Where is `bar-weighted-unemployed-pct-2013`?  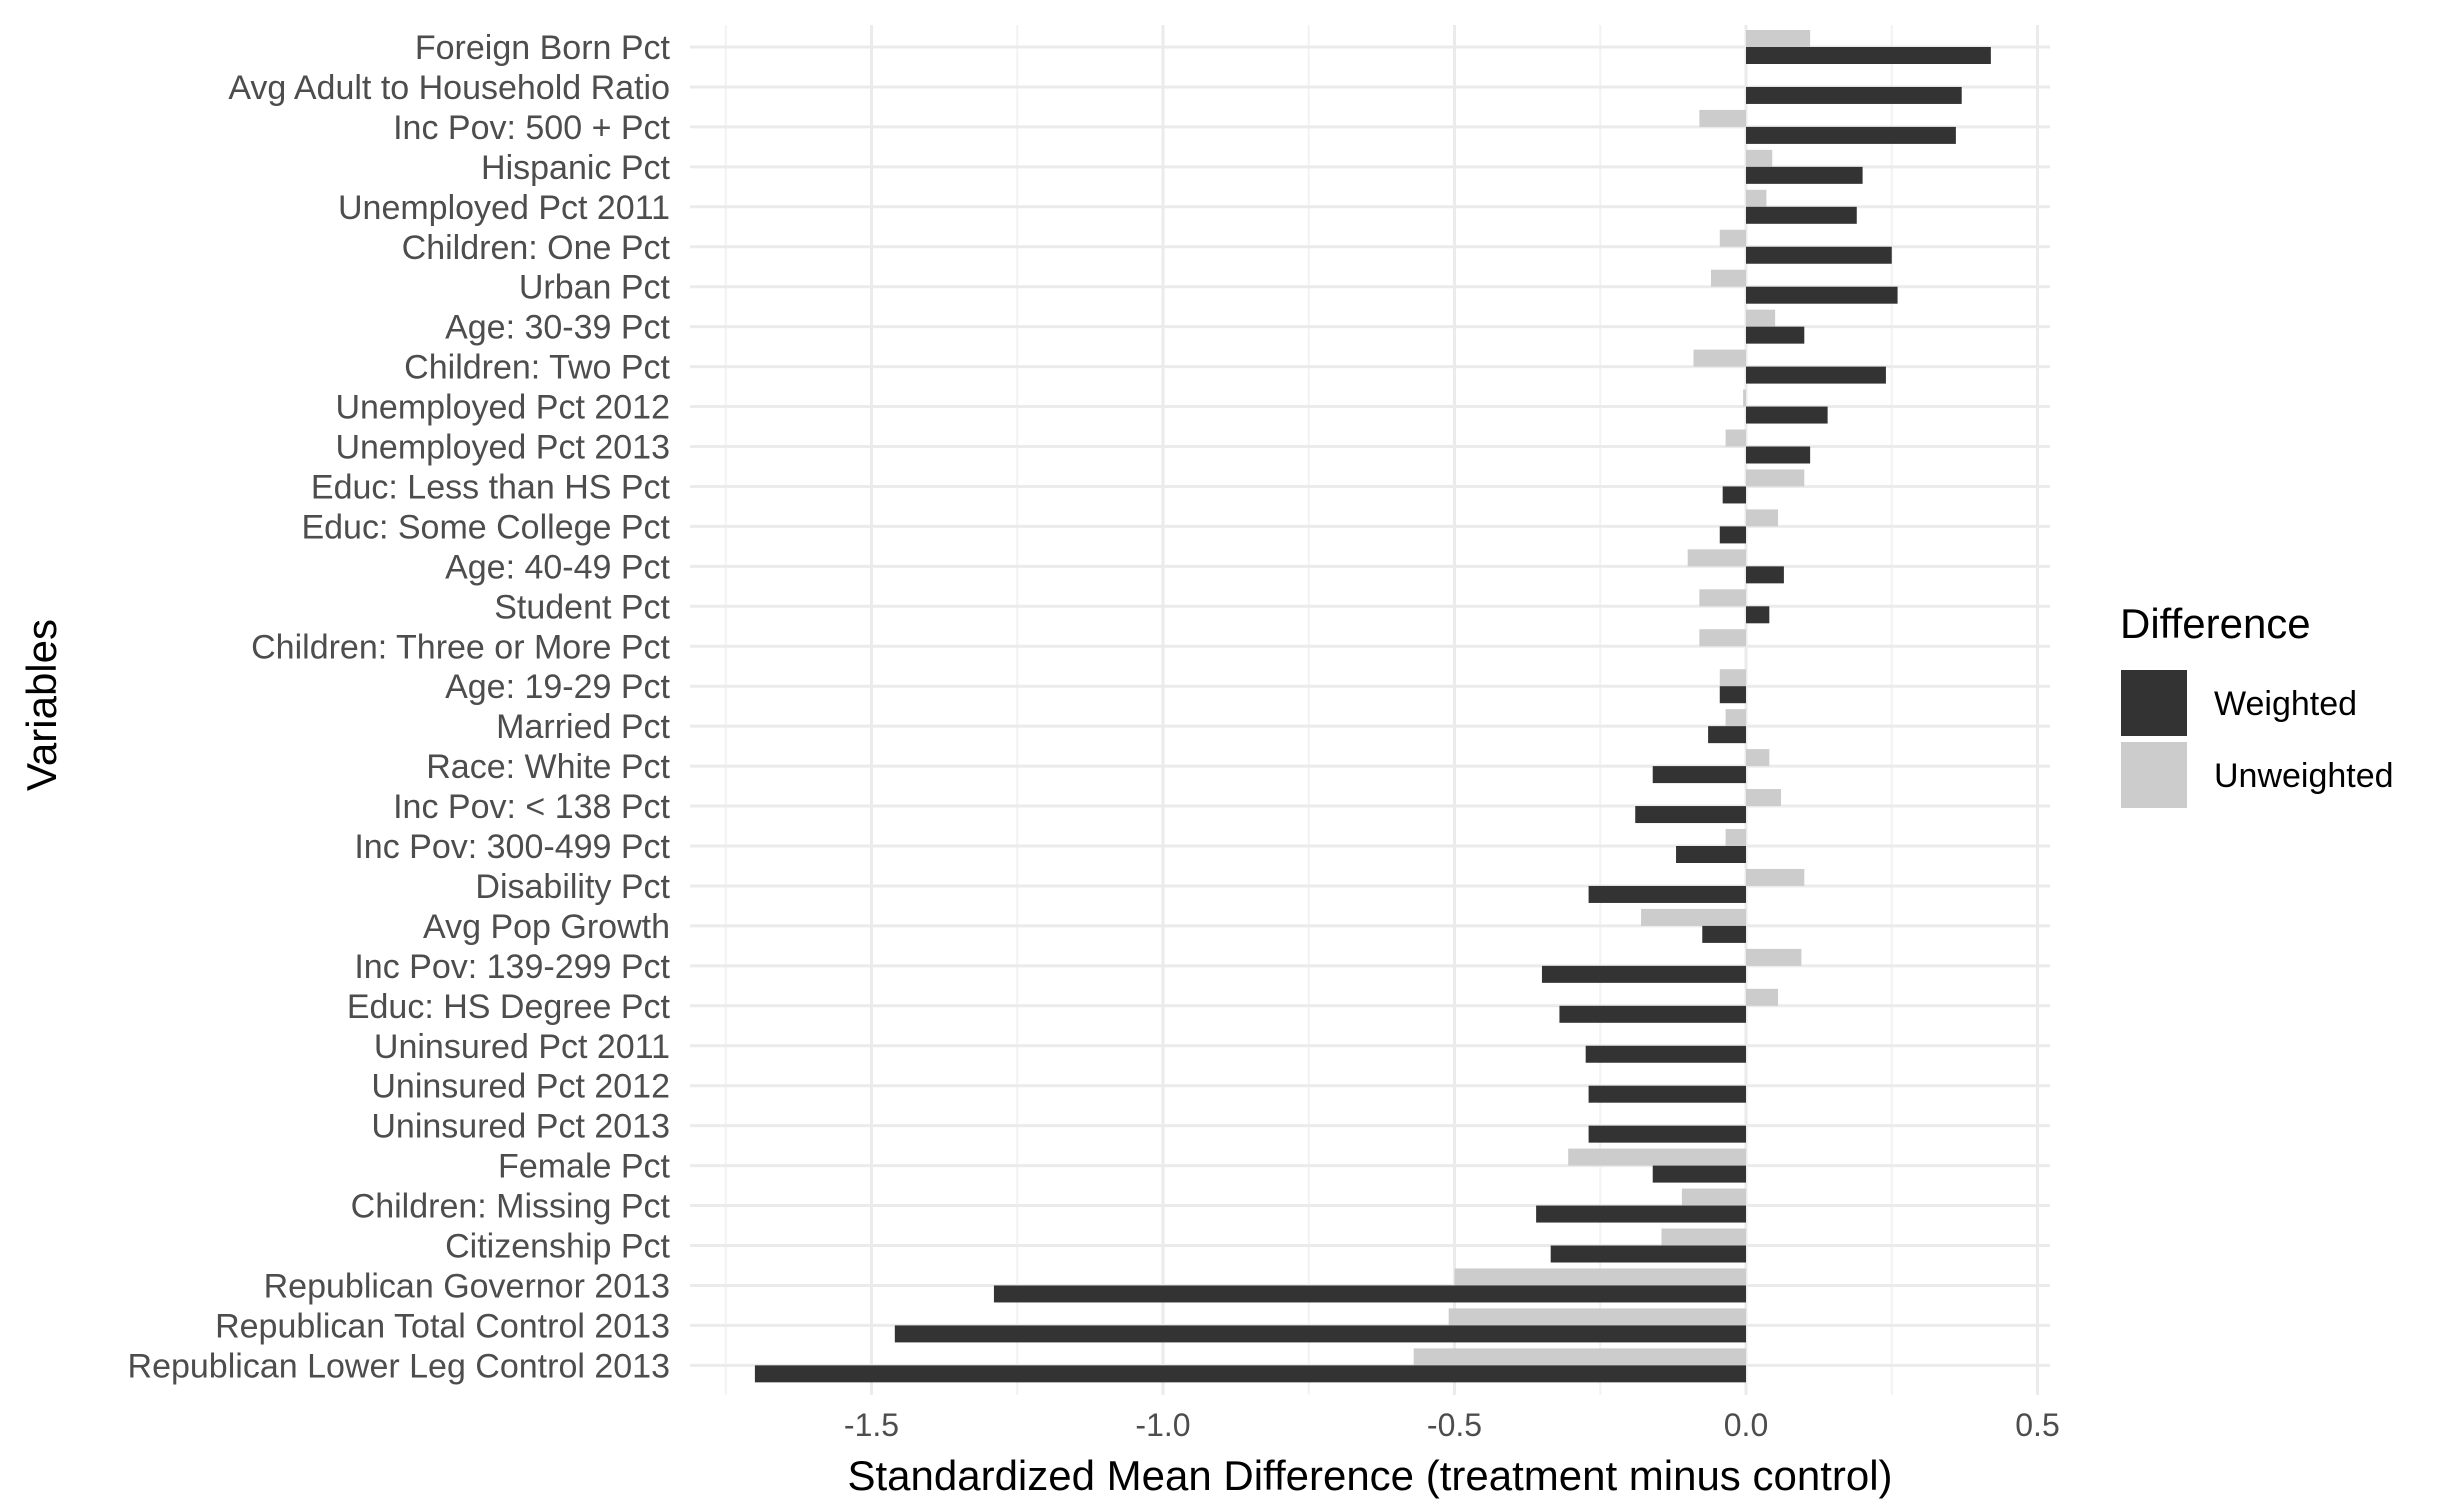 bar-weighted-unemployed-pct-2013 is located at coordinates (1778, 455).